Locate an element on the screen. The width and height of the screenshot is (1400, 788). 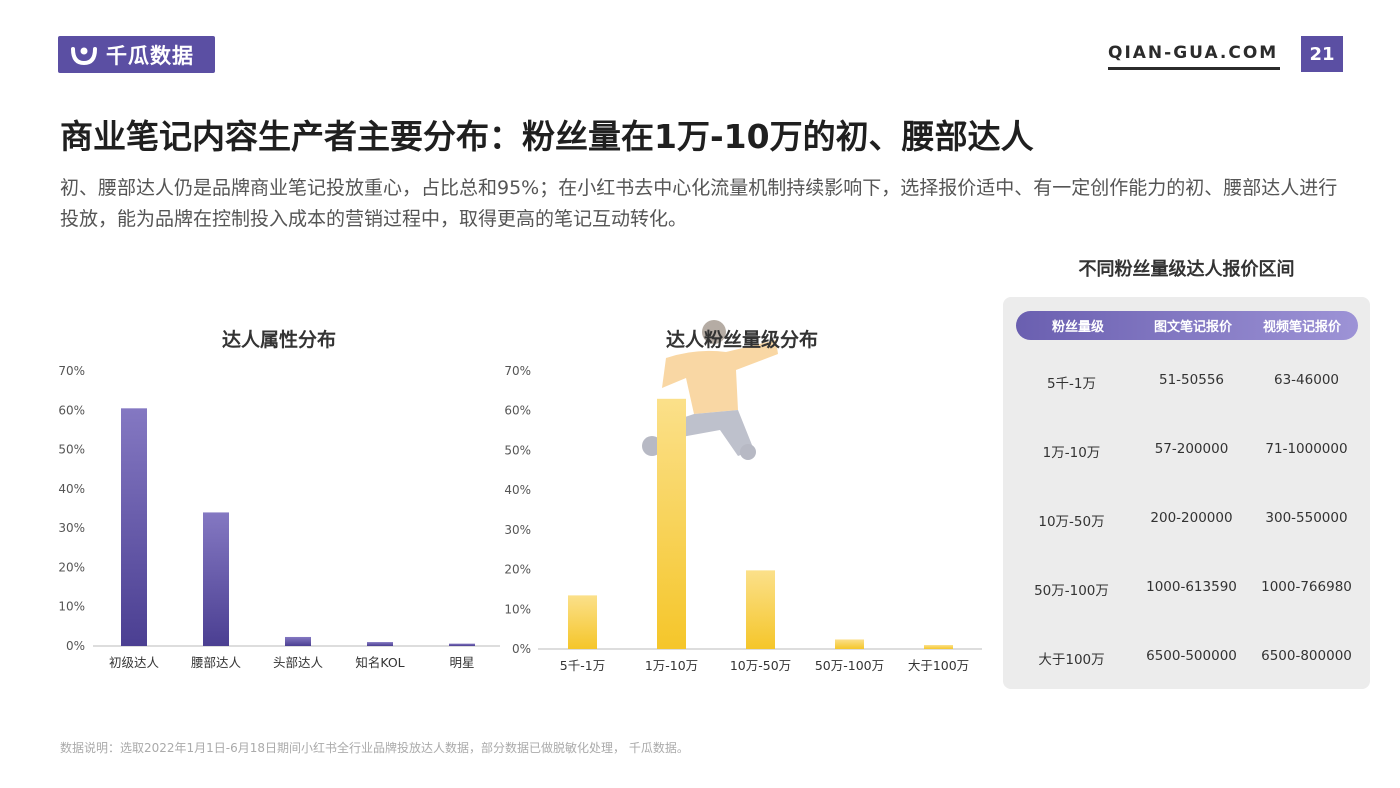
chart2-title: 达人粉丝量级分布 is located at coordinates (742, 340).